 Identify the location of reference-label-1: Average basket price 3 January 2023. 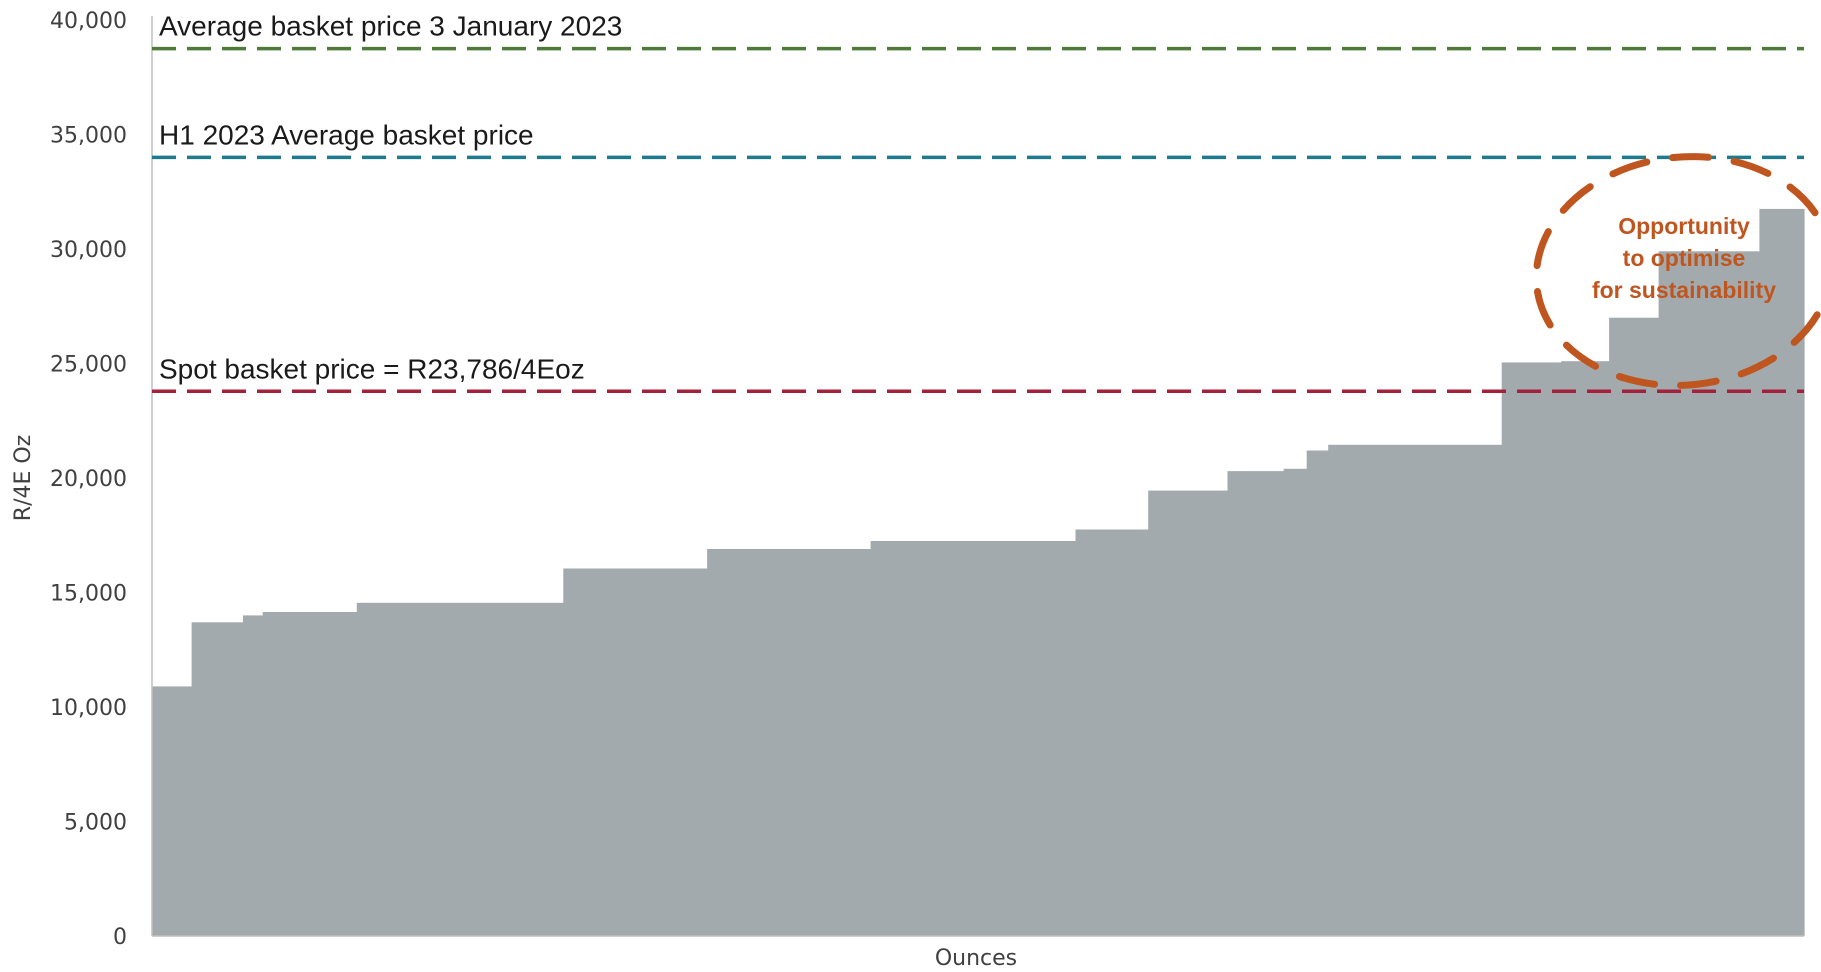
(390, 26).